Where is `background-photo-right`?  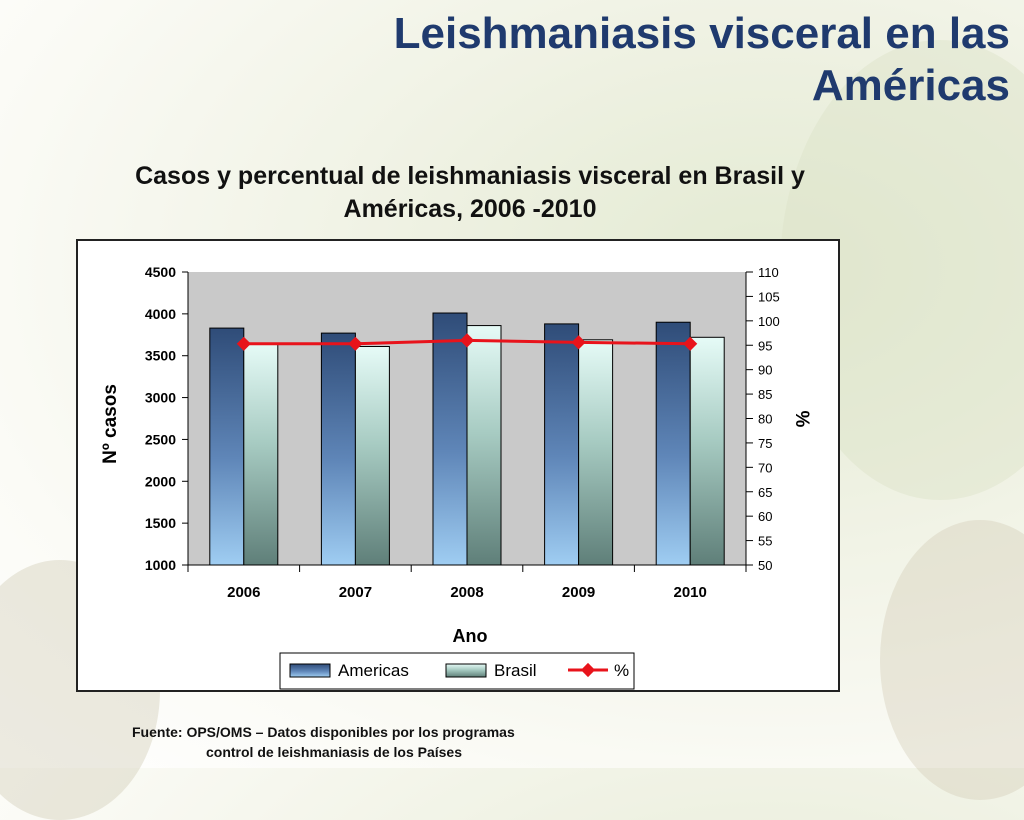
background-photo-right is located at coordinates (952, 660).